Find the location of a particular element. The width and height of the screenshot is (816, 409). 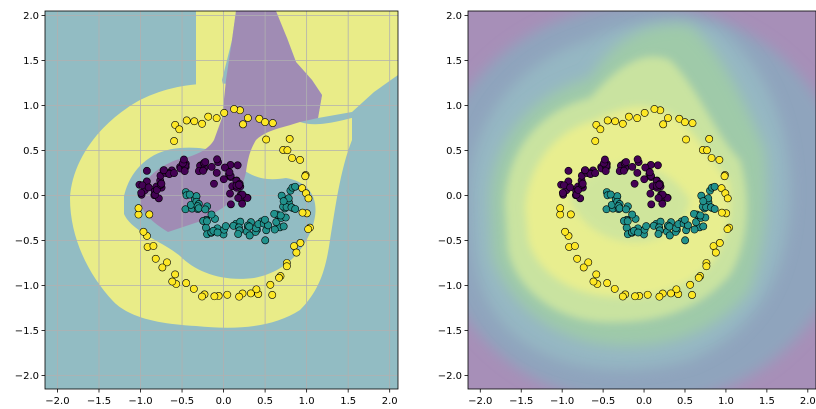

y-tick-label: −1.0 is located at coordinates (450, 286).